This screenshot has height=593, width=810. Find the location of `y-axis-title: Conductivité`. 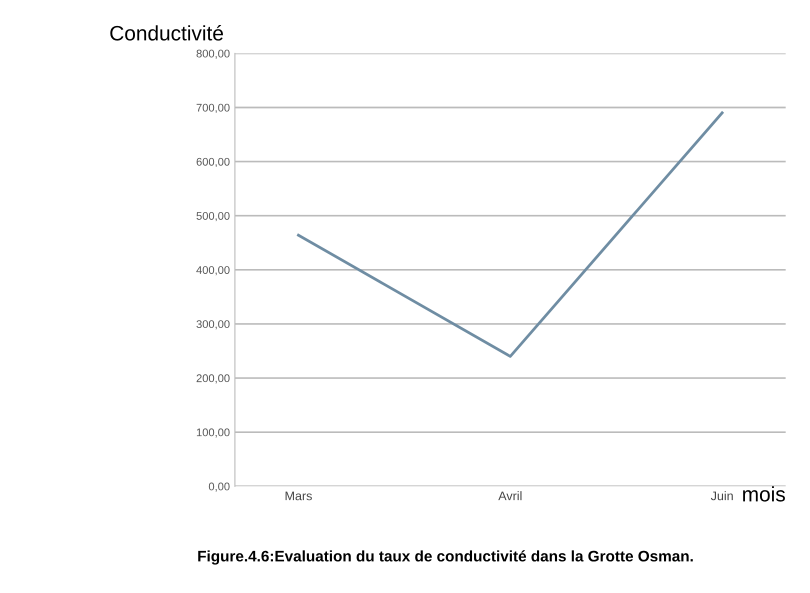

y-axis-title: Conductivité is located at coordinates (166, 33).